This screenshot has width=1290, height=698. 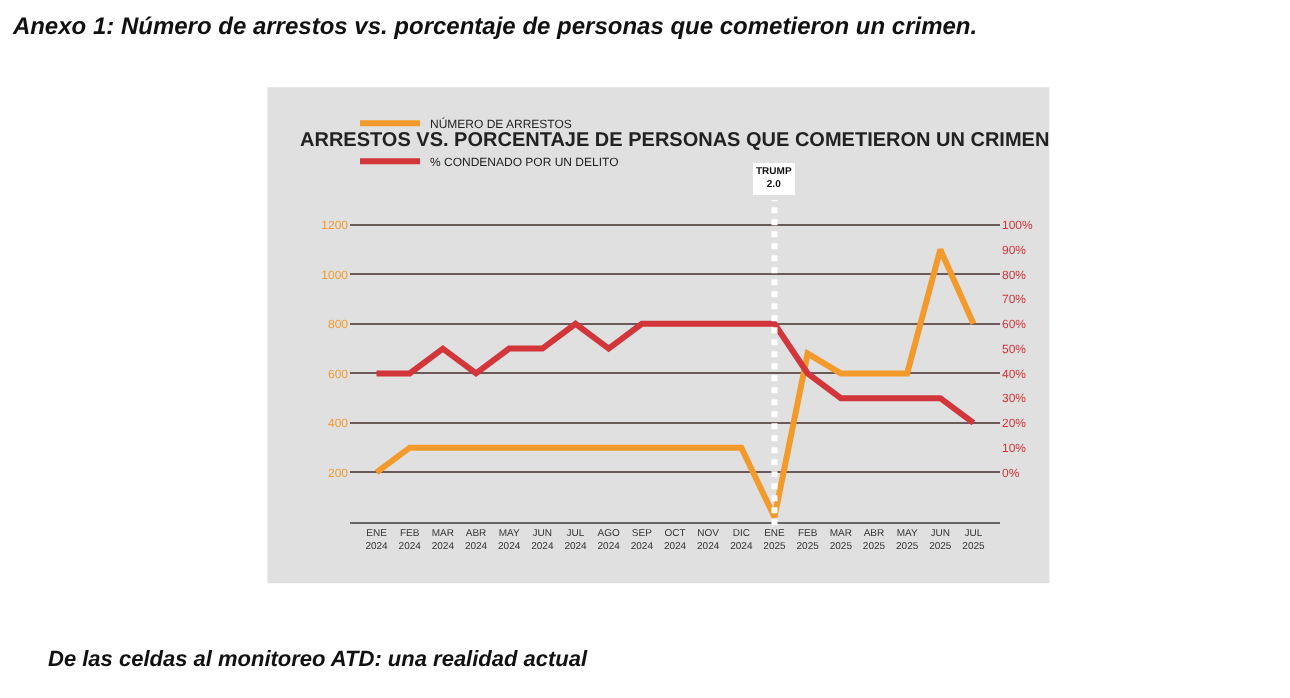 I want to click on chart-subtitle: ARRESTOS VS. PORCENTAJE DE PERSONAS QUE COMETIERON UN CRIMEN, so click(x=675, y=141).